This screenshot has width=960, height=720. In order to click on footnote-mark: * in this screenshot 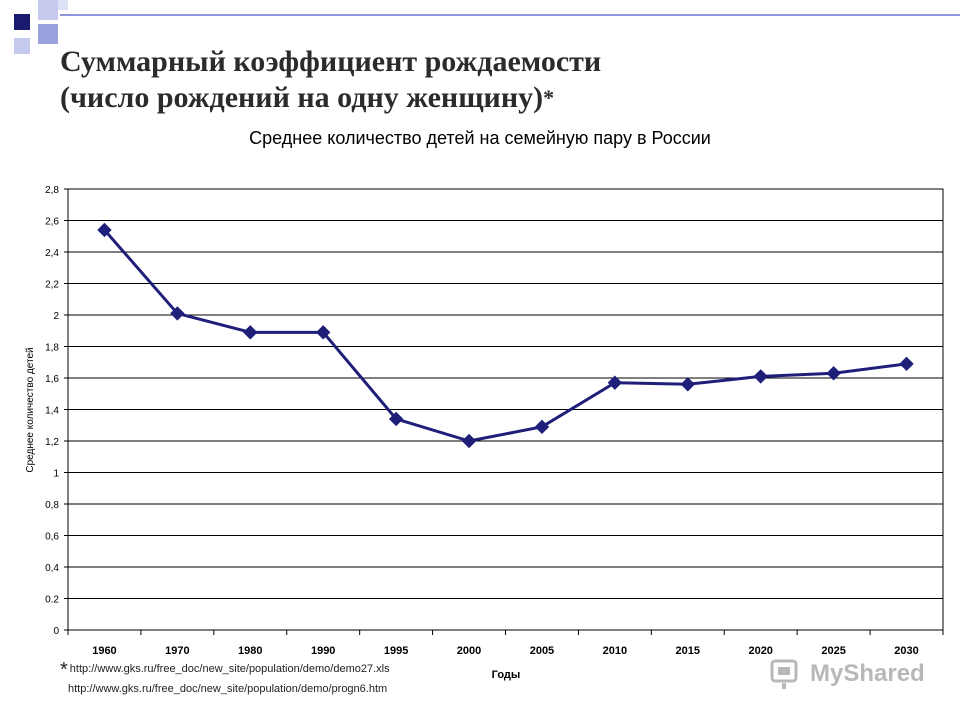, I will do `click(64, 670)`.